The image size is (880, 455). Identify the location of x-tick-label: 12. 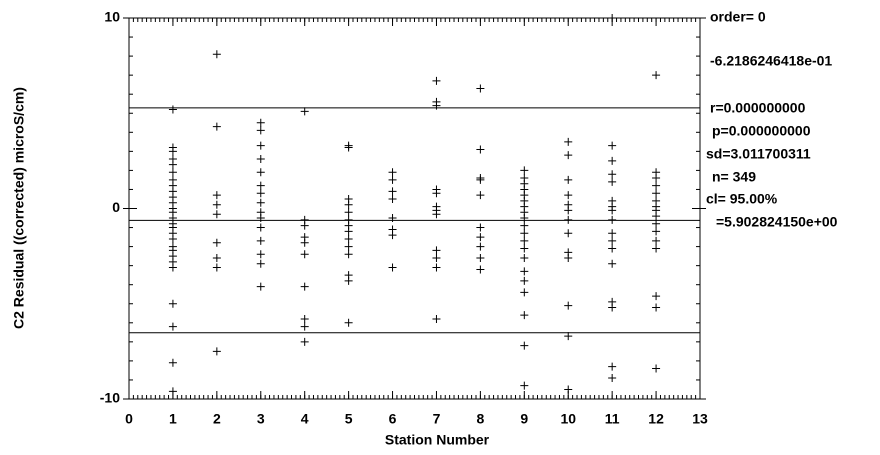
(656, 419).